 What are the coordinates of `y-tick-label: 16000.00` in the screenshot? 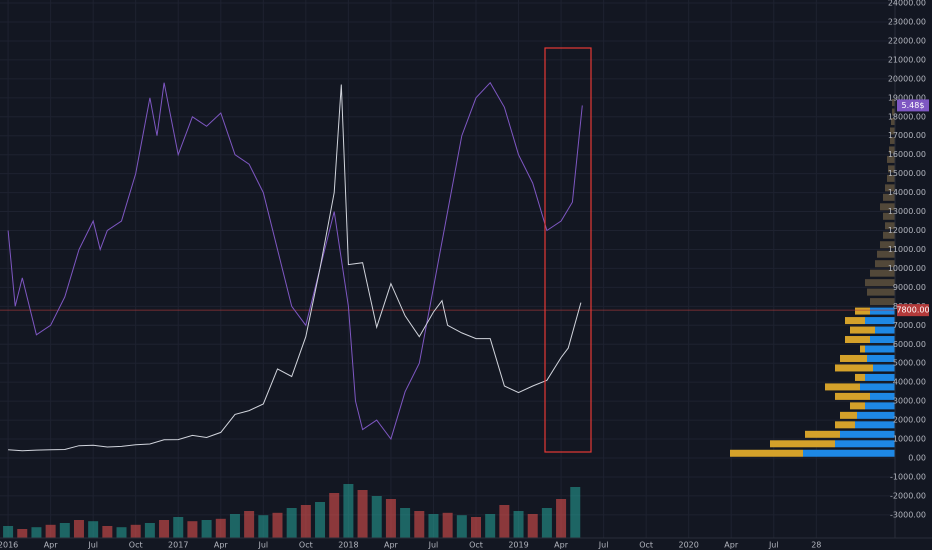 It's located at (907, 154).